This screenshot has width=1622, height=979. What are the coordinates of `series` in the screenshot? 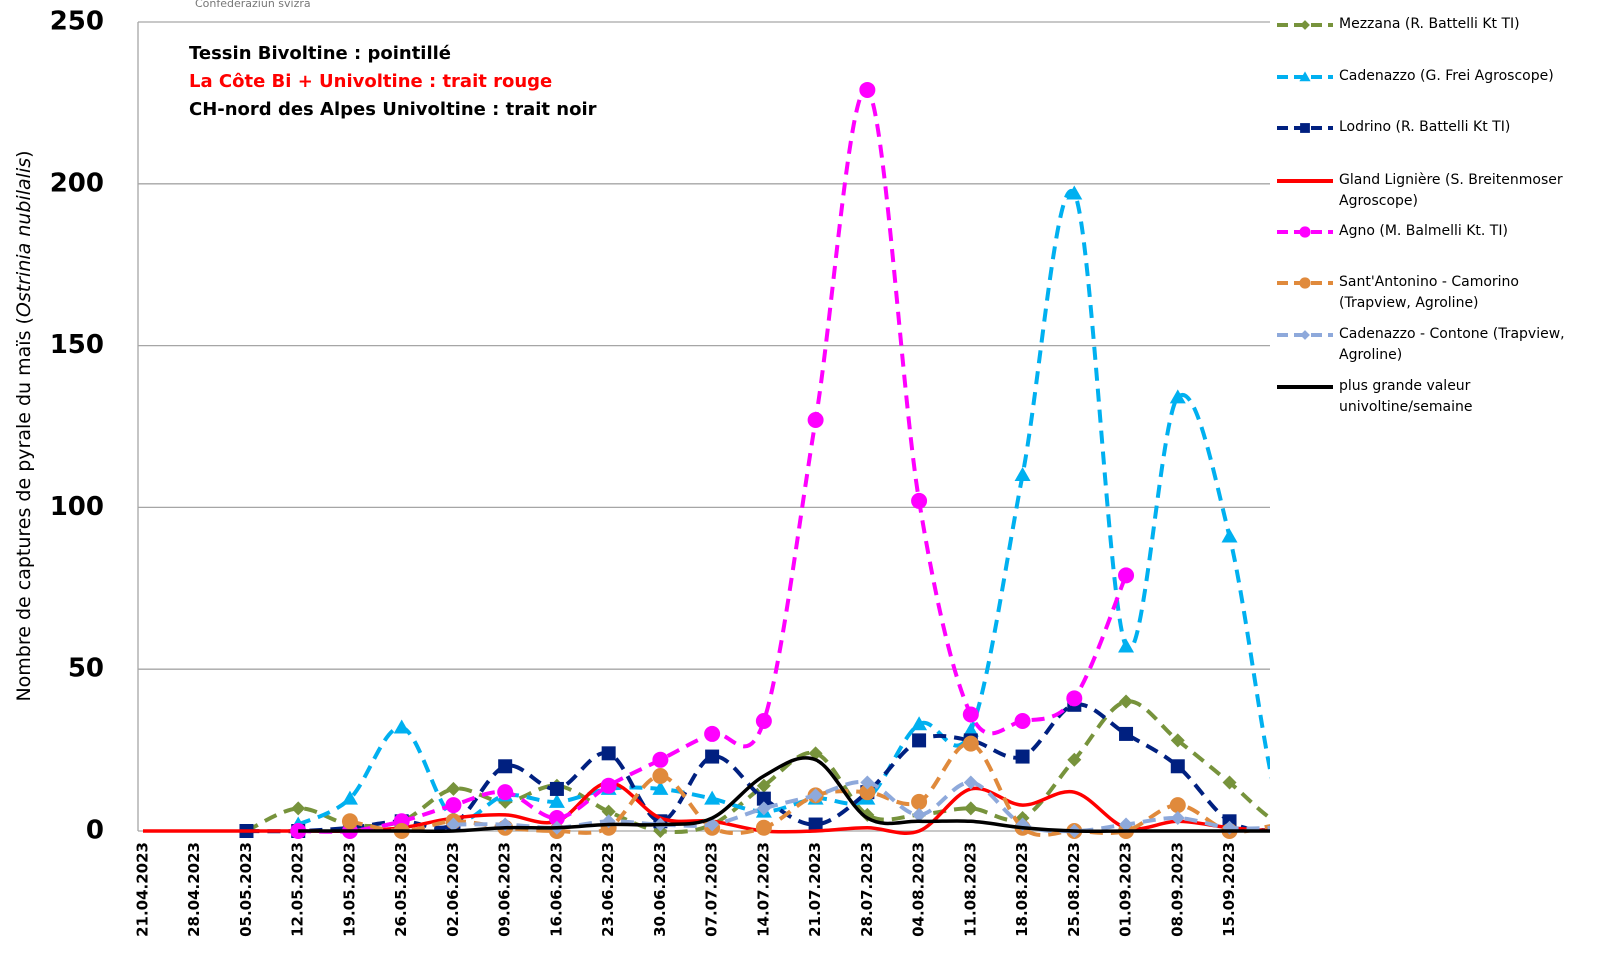 It's located at (754, 767).